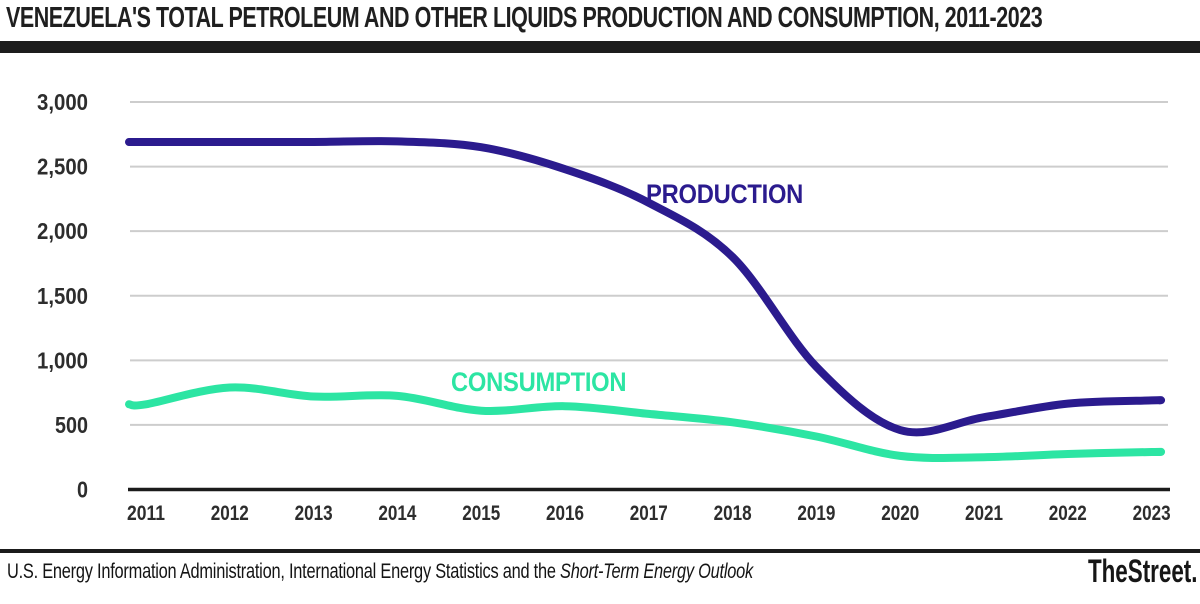  Describe the element at coordinates (645, 422) in the screenshot. I see `consumption-line` at that location.